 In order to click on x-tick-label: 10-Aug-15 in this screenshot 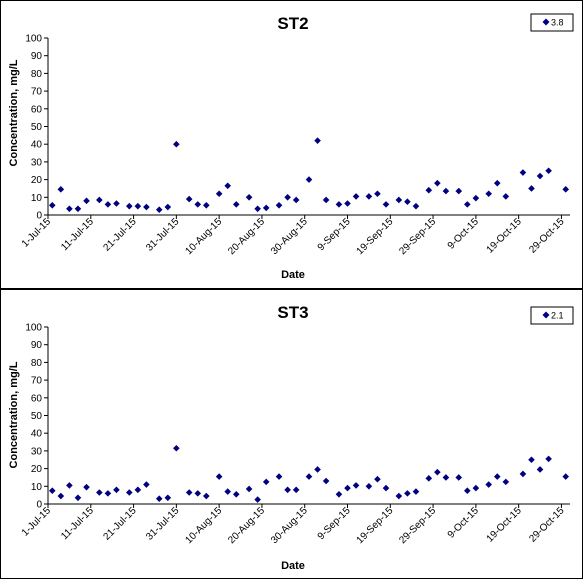, I will do `click(203, 525)`.